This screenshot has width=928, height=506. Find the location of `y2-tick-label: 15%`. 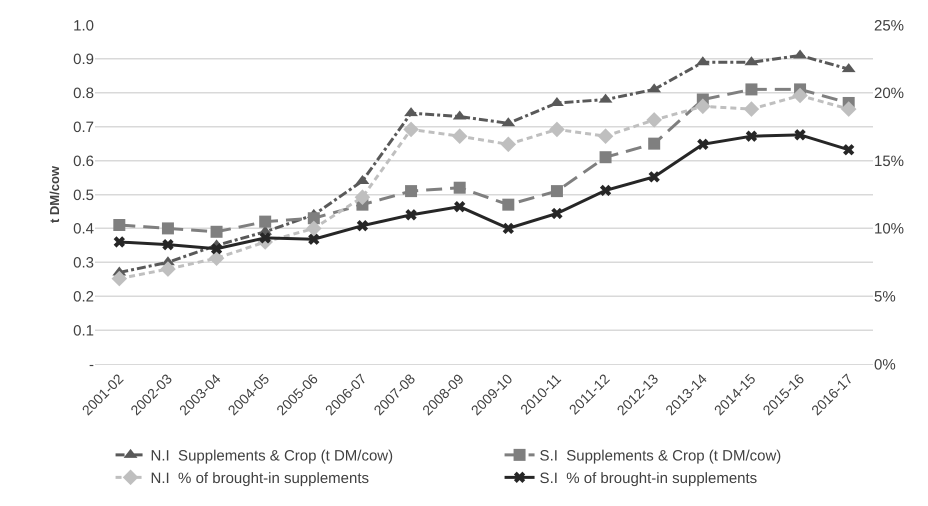

y2-tick-label: 15% is located at coordinates (889, 161).